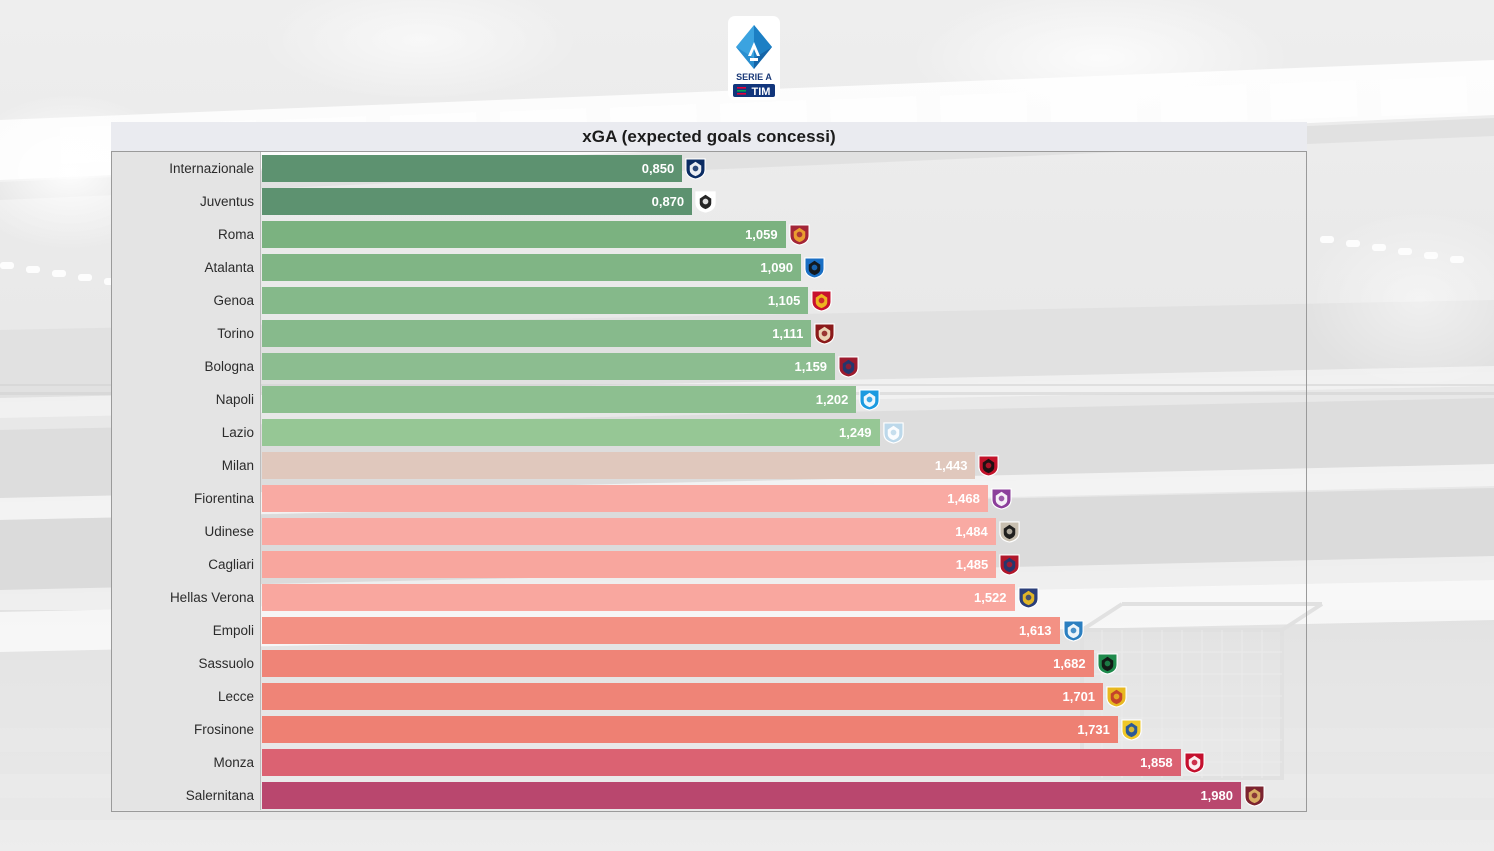  Describe the element at coordinates (824, 334) in the screenshot. I see `torino-crest` at that location.